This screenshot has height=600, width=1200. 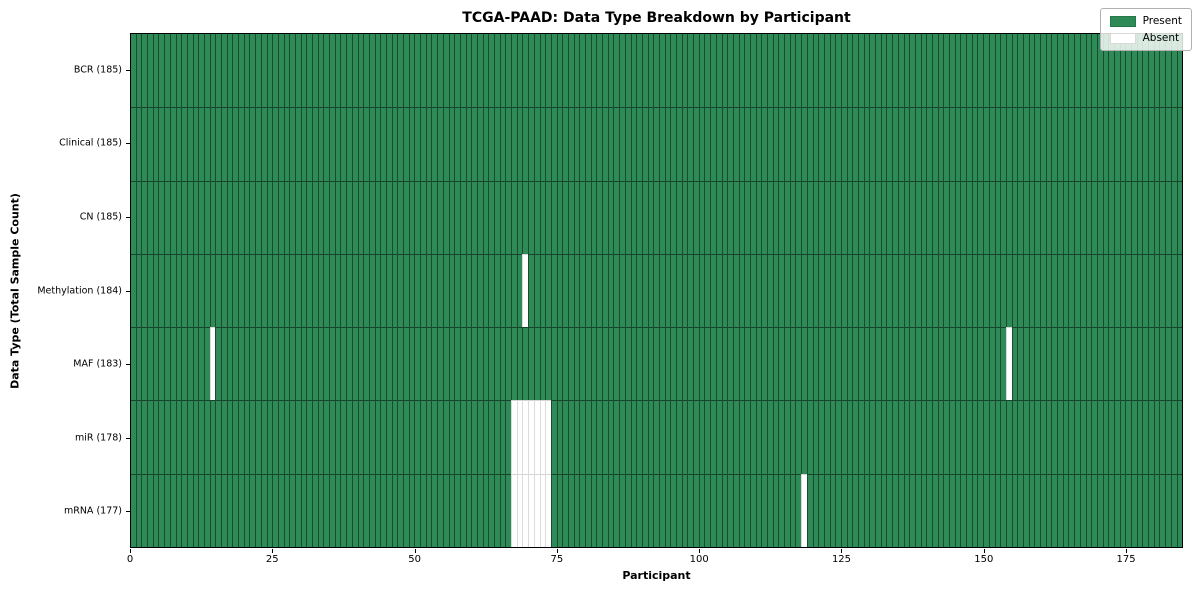 What do you see at coordinates (1145, 38) in the screenshot?
I see `legend-item-absent: Absent` at bounding box center [1145, 38].